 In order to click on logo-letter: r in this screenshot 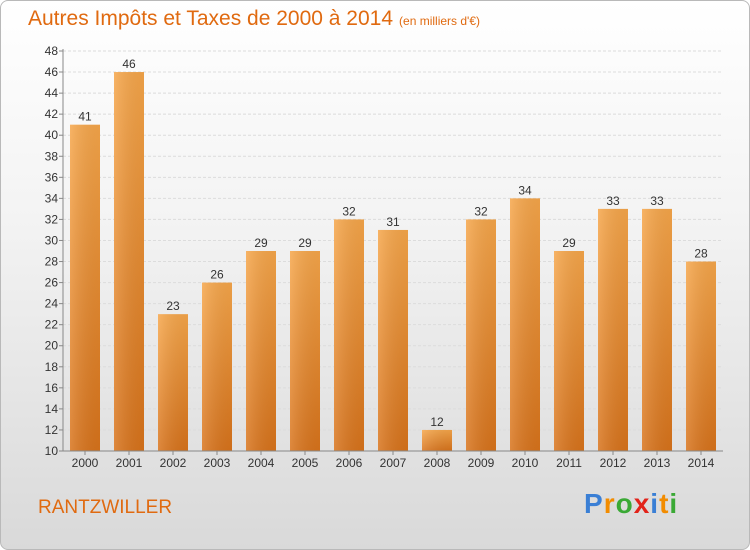, I will do `click(609, 503)`.